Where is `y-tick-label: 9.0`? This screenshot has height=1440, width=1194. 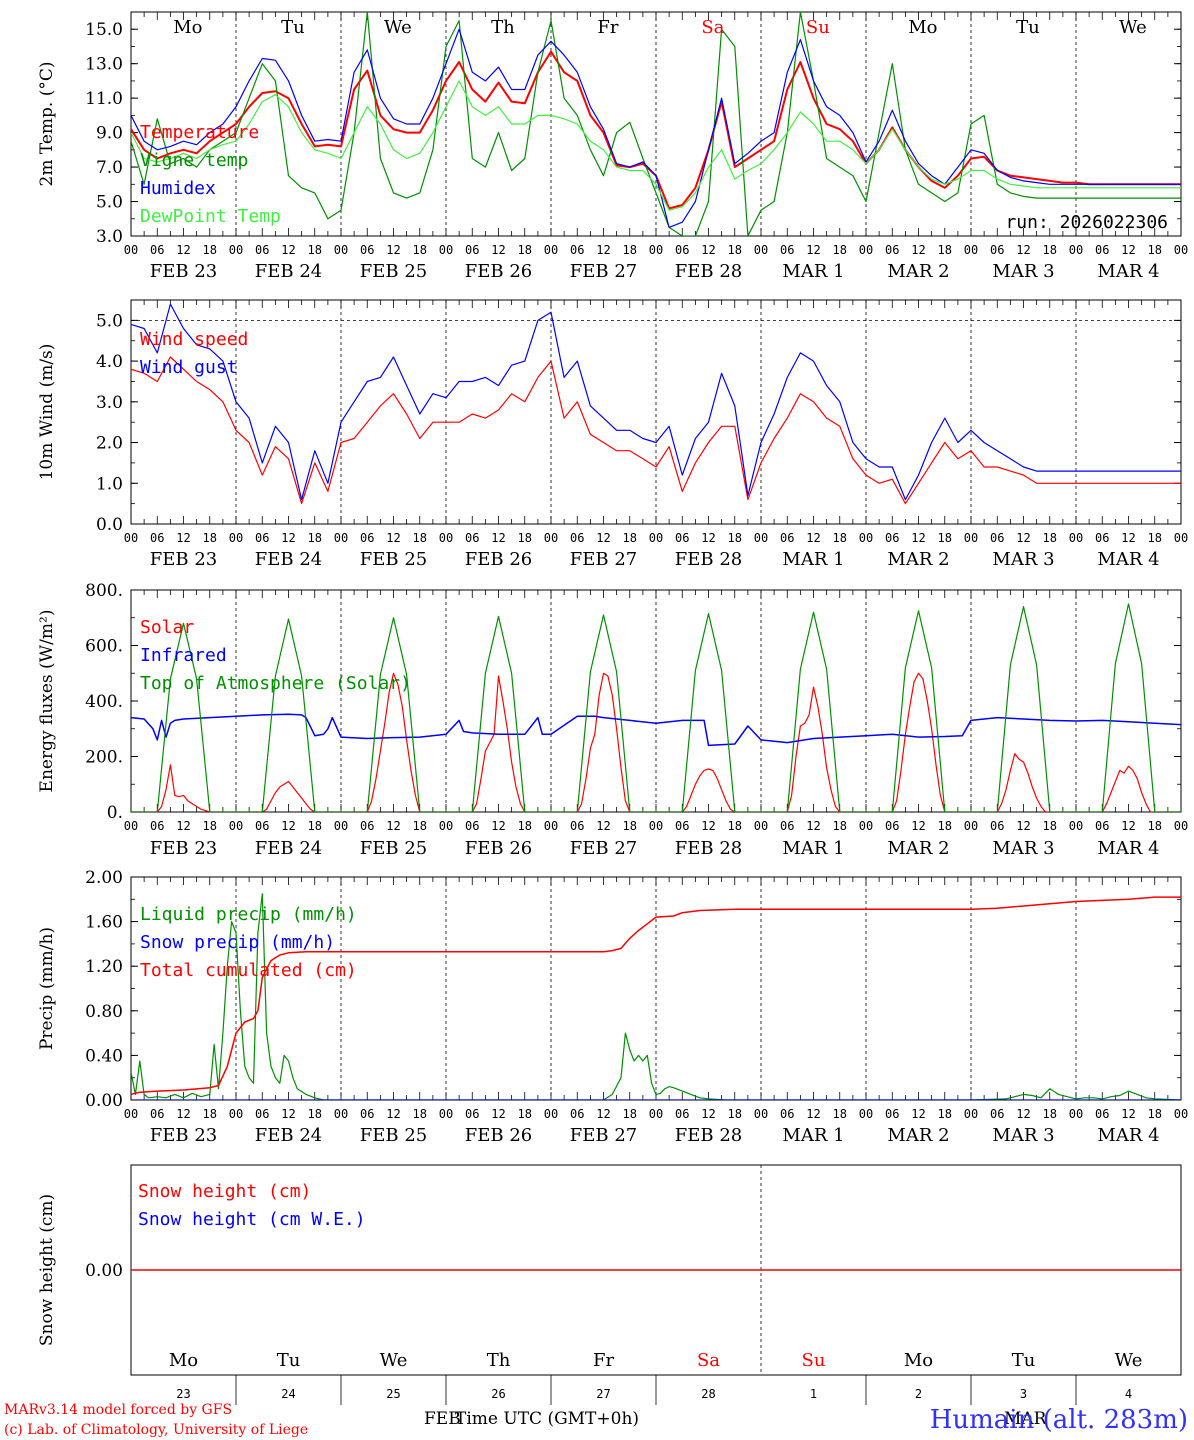
y-tick-label: 9.0 is located at coordinates (109, 134).